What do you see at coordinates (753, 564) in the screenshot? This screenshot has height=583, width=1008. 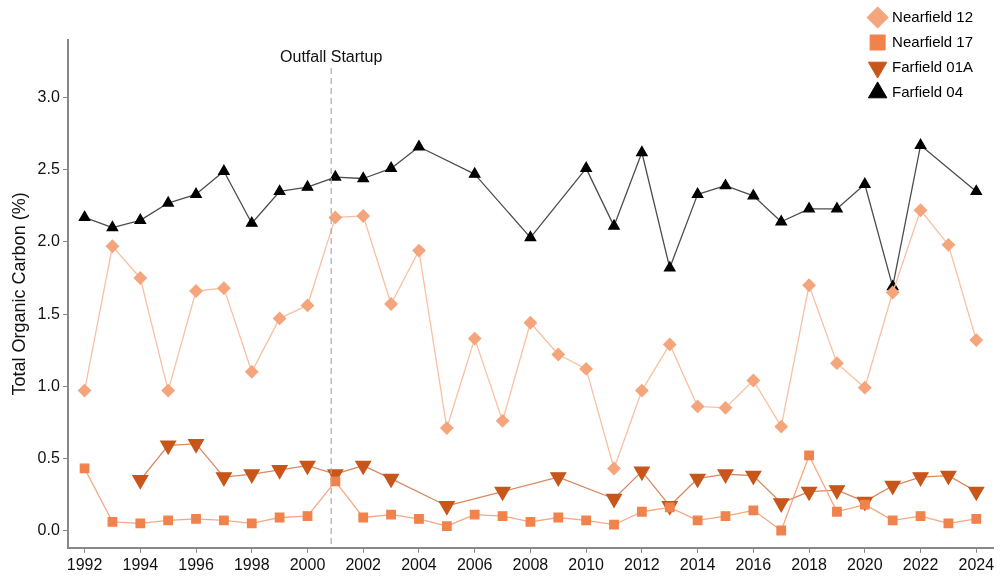 I see `x-tick-label: 2016` at bounding box center [753, 564].